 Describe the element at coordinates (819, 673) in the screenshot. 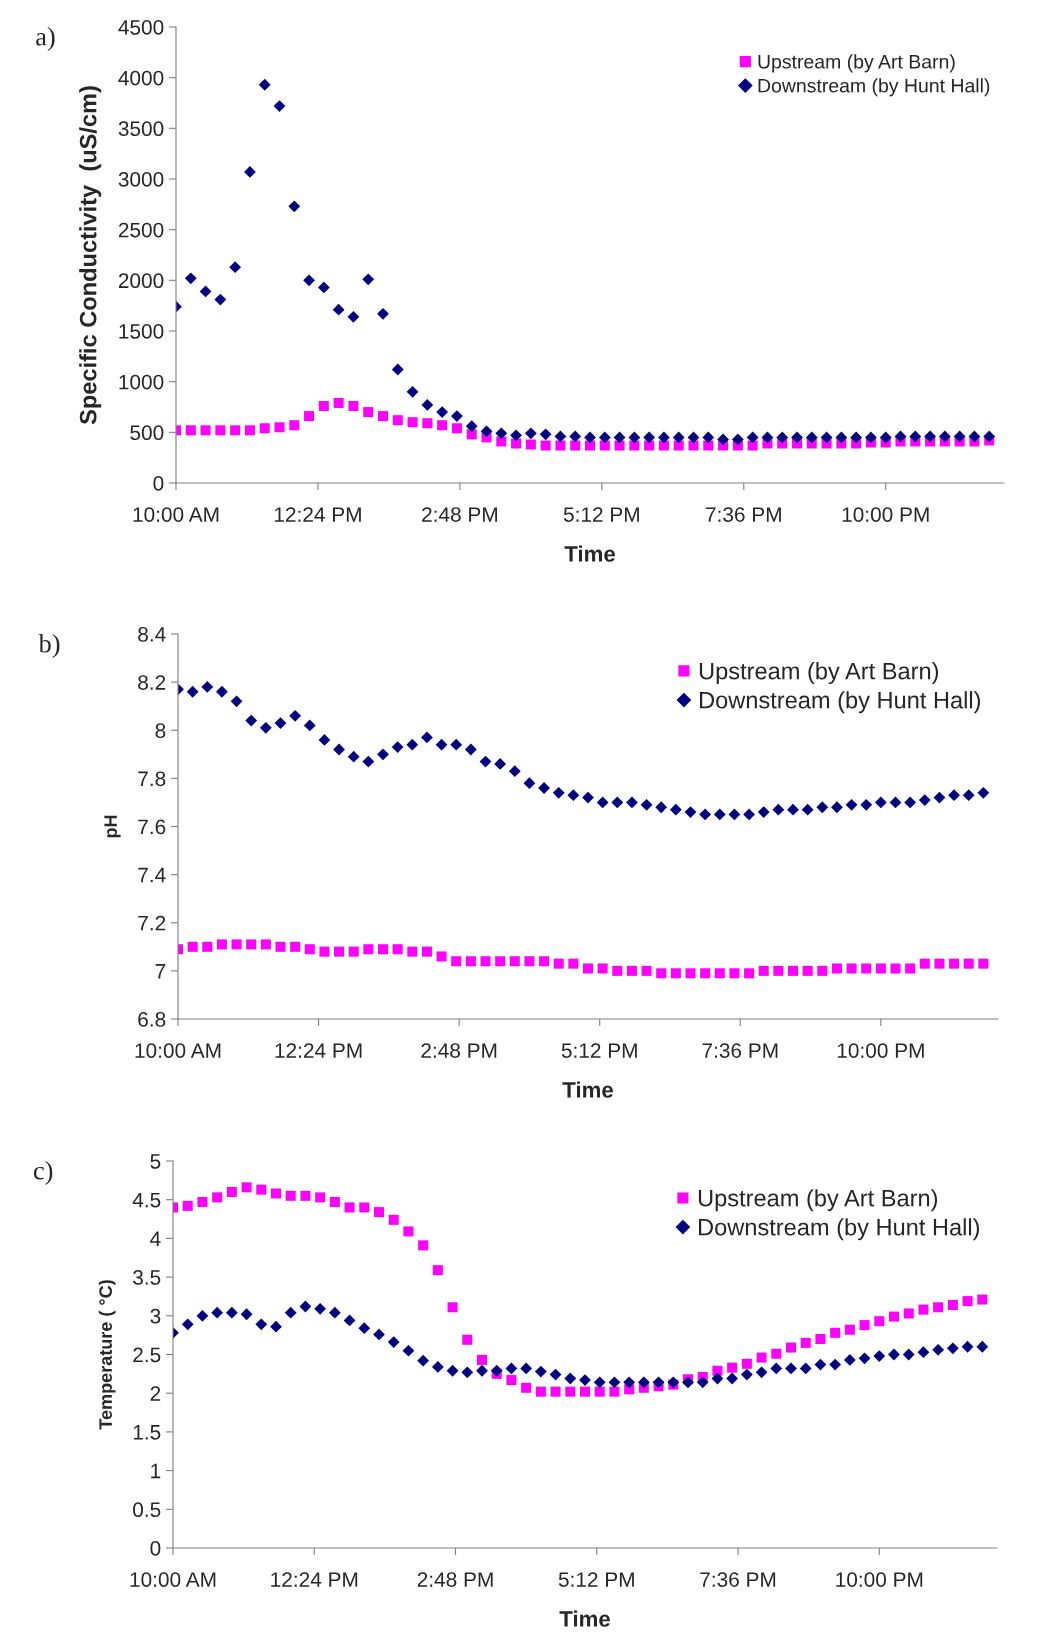

I see `legend-label: Upstream (by Art Barn)` at that location.